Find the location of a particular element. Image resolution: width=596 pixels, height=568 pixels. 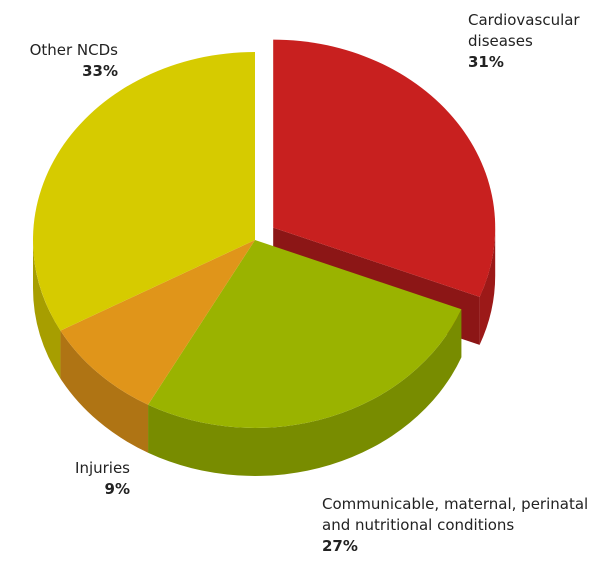

category-name: Other NCDs is located at coordinates (73, 50).